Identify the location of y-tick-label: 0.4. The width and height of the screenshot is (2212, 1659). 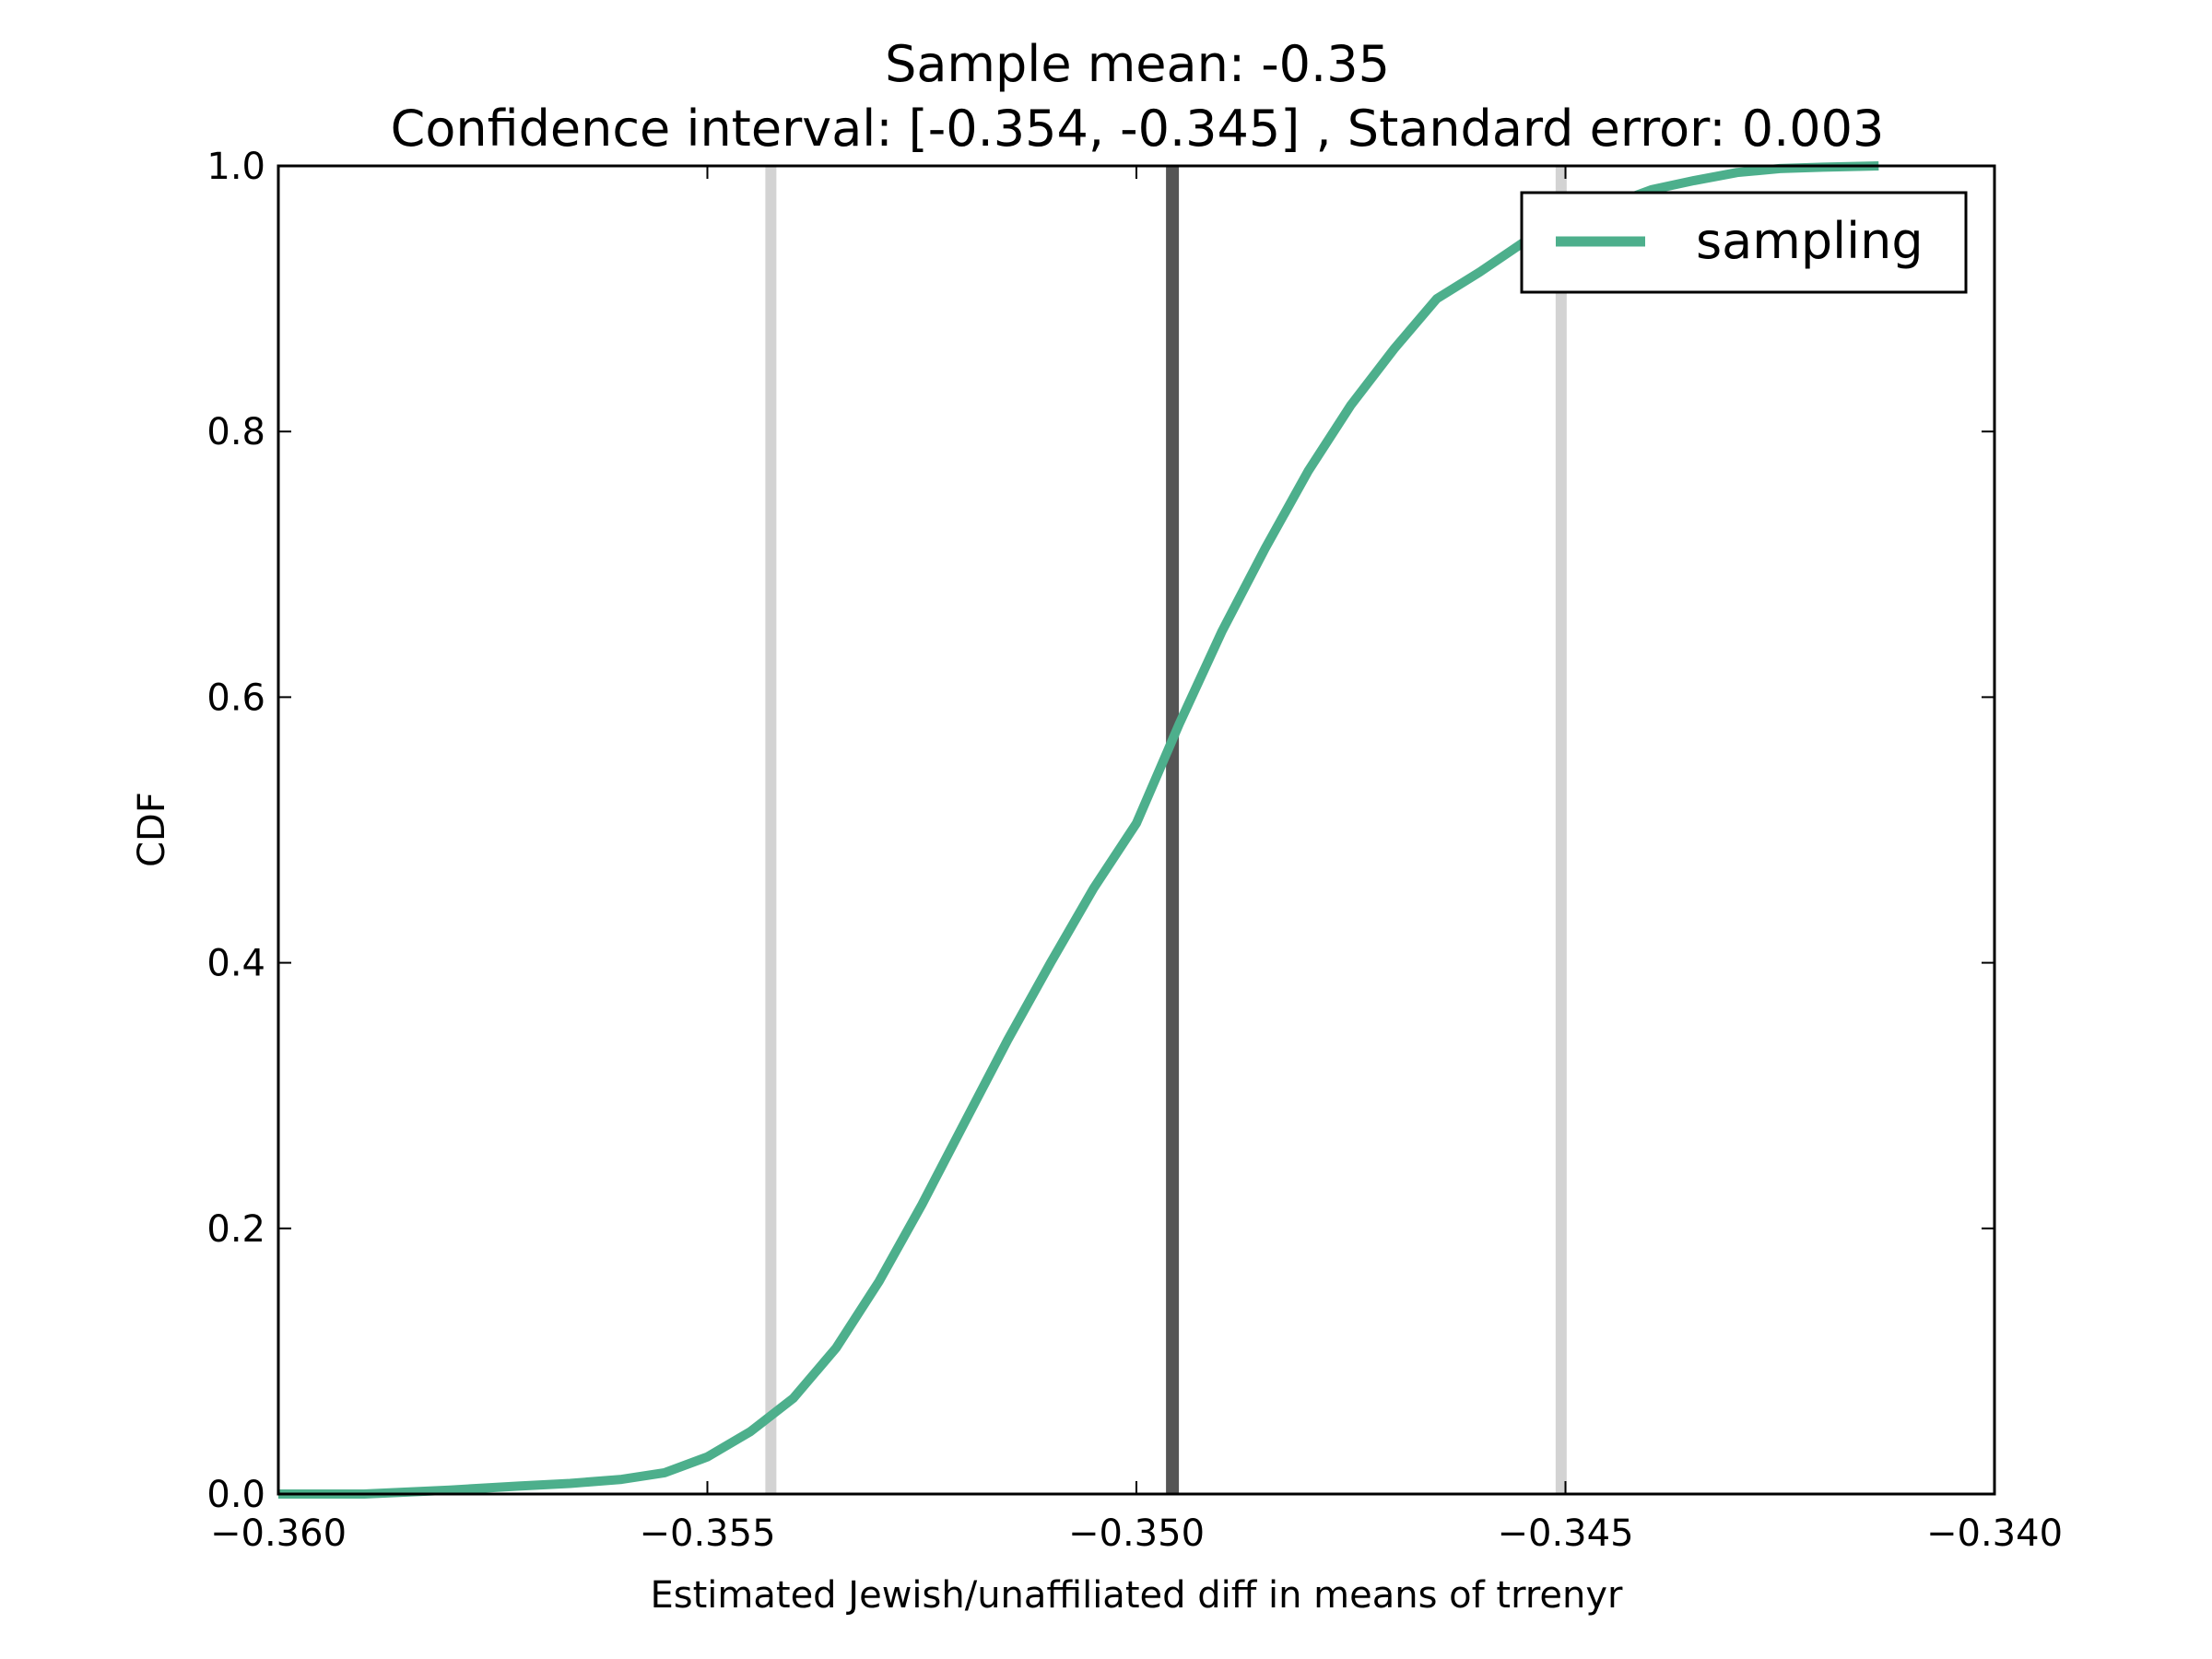
(235, 964).